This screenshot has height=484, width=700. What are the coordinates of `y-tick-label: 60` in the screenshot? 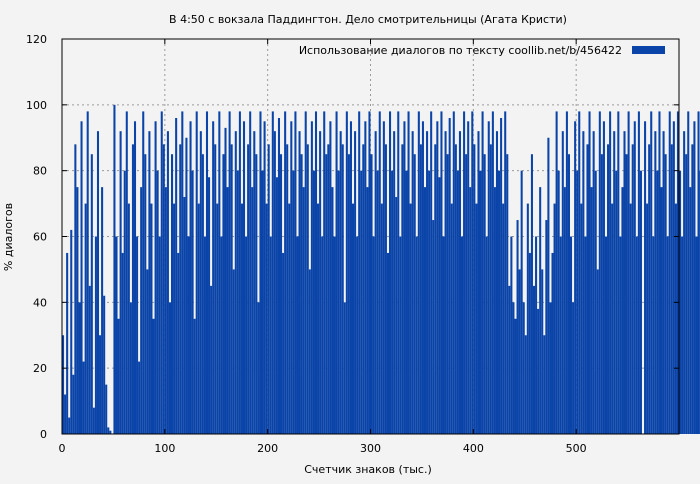 It's located at (40, 237).